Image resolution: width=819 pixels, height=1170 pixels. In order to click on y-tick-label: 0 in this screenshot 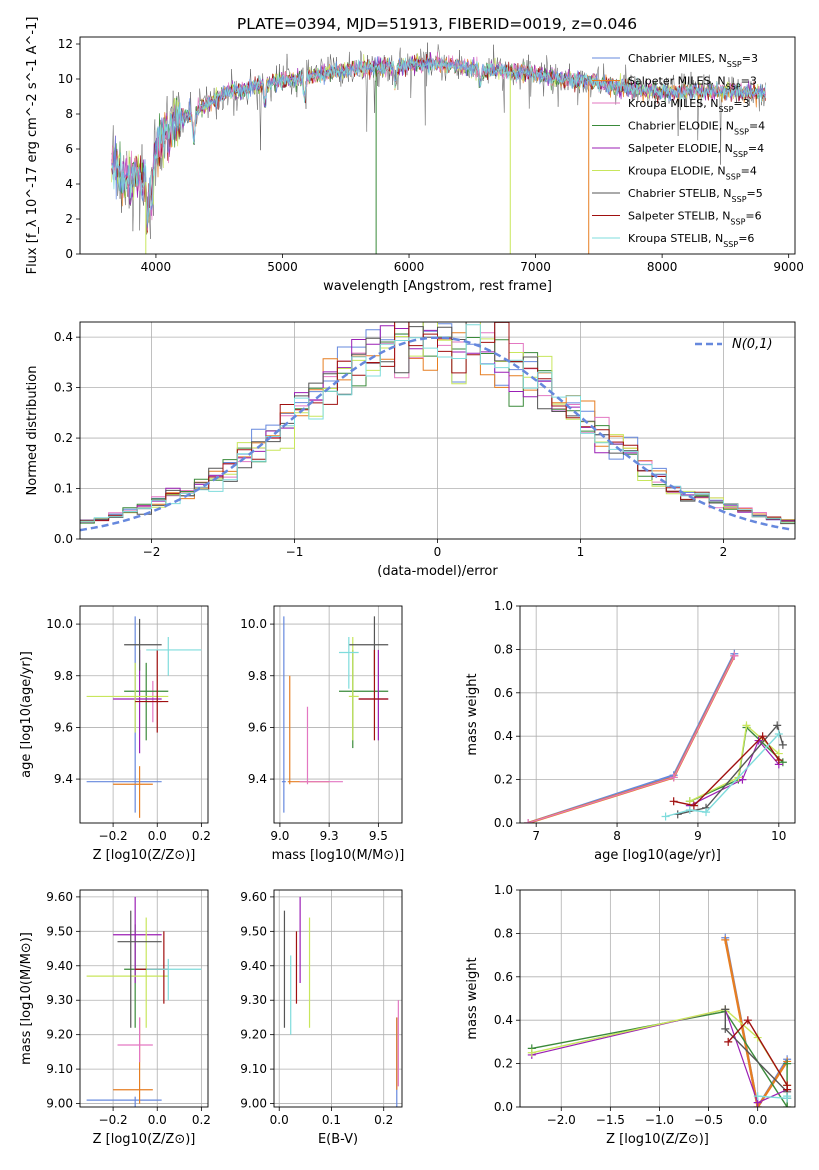, I will do `click(69, 254)`.